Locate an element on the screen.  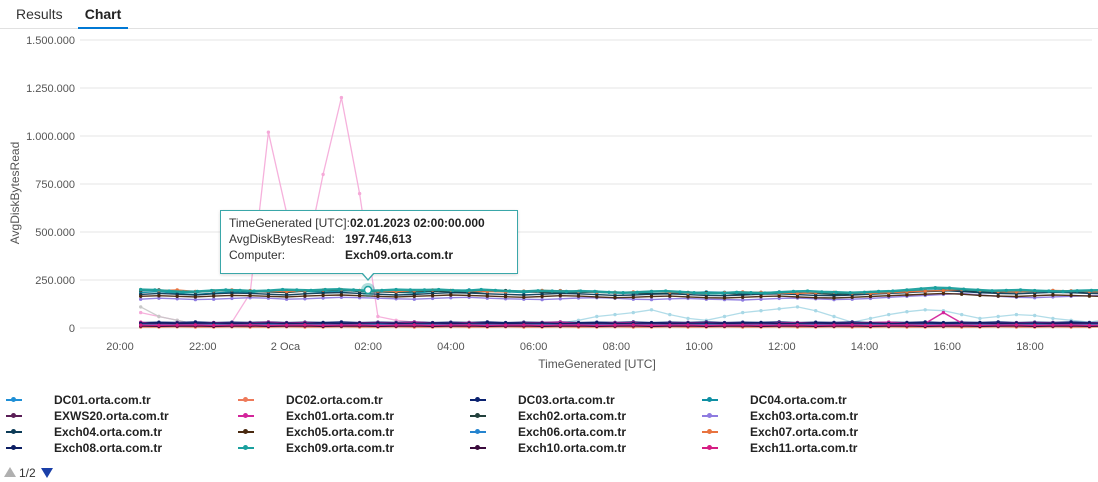
y-tick-label: 1.250.000 is located at coordinates (50, 89).